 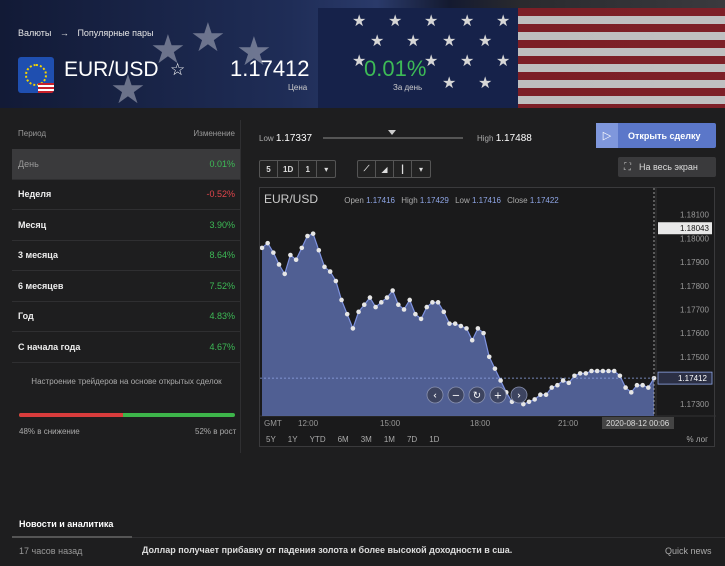 I want to click on x-tick-label: GMT, so click(x=273, y=423).